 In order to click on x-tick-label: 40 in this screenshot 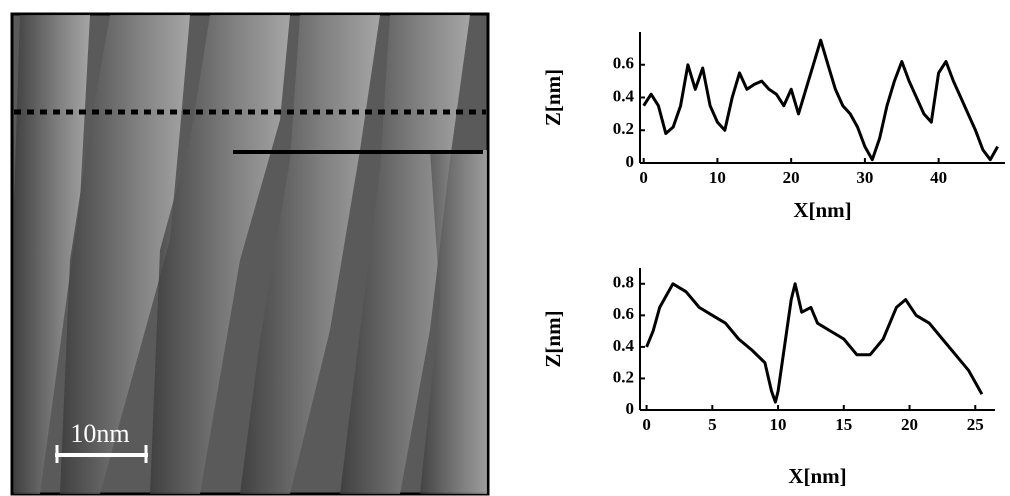, I will do `click(938, 177)`.